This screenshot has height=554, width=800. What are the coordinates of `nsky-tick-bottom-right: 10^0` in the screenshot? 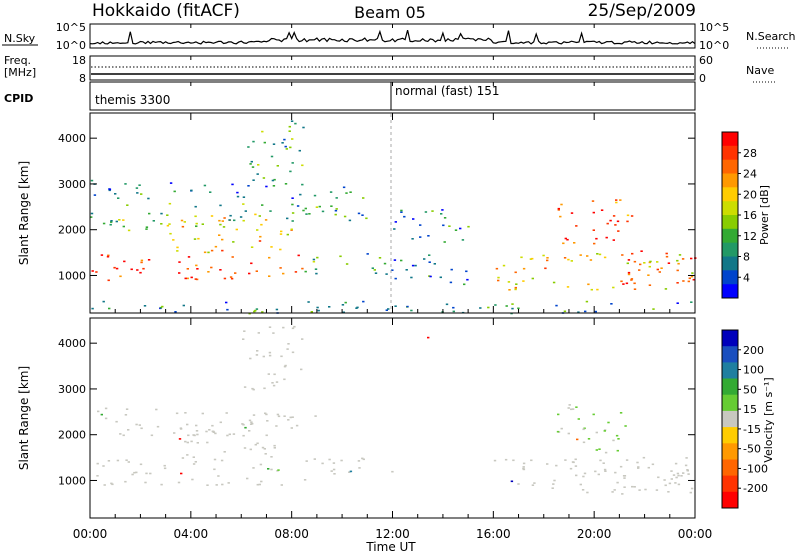 It's located at (714, 45).